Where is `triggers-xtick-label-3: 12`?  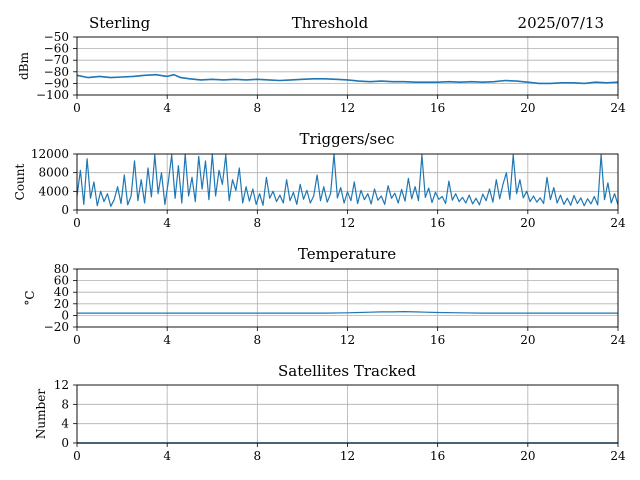
triggers-xtick-label-3: 12 is located at coordinates (347, 223).